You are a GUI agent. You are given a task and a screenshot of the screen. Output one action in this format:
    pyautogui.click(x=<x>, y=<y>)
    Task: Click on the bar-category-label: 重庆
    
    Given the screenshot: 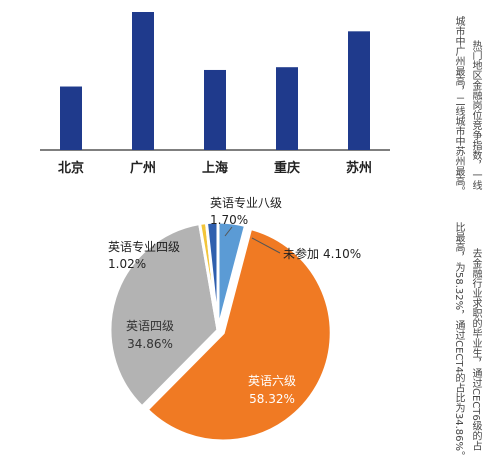 What is the action you would take?
    pyautogui.click(x=287, y=168)
    